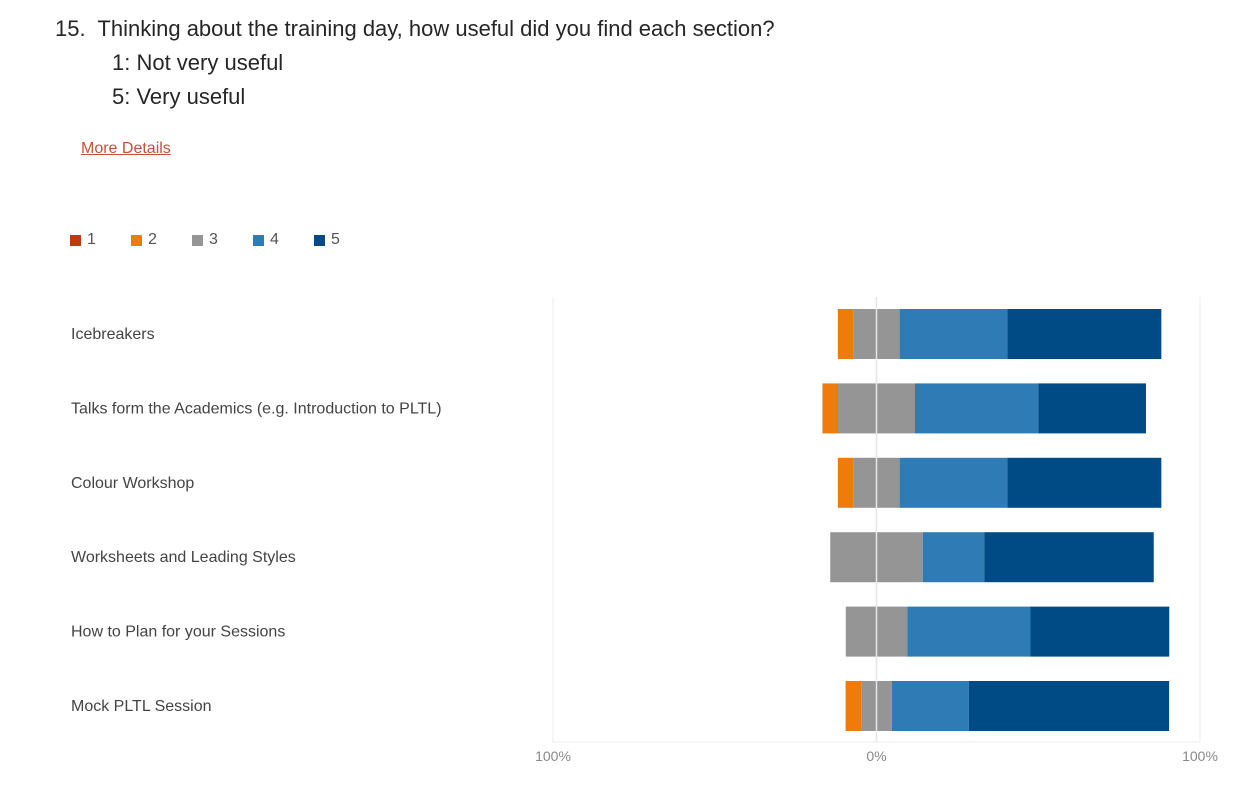 This screenshot has height=800, width=1246. Describe the element at coordinates (100, 240) in the screenshot. I see `legend-item-1: 1` at that location.